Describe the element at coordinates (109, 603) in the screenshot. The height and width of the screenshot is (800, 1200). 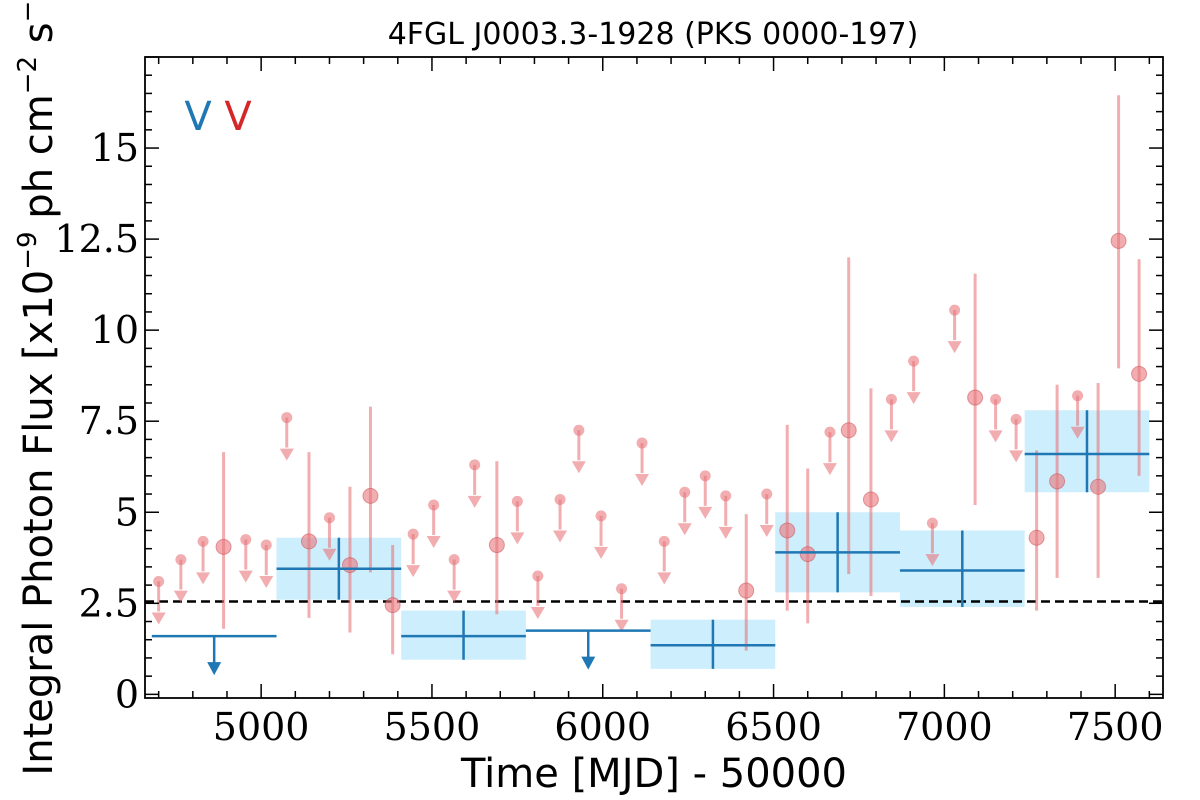
I see `y-tick-label-1: 2.5` at that location.